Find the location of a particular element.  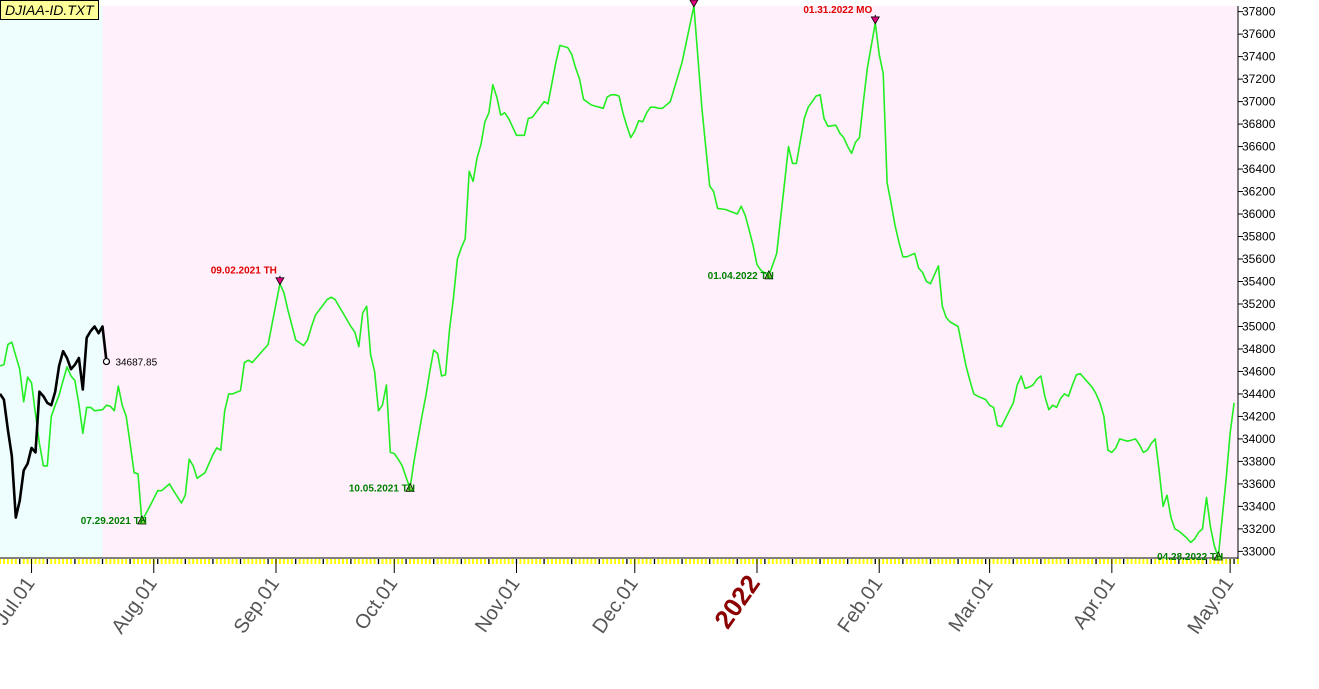

x-tick-label: Jul.01 is located at coordinates (20, 601).